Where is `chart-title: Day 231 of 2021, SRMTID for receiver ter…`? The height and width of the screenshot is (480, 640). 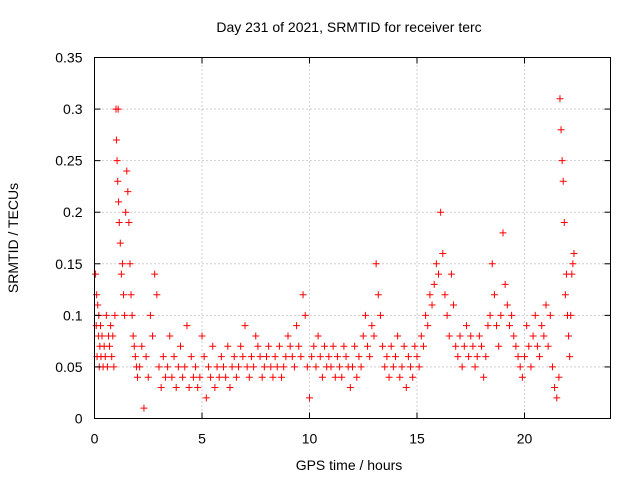 chart-title: Day 231 of 2021, SRMTID for receiver ter… is located at coordinates (348, 27).